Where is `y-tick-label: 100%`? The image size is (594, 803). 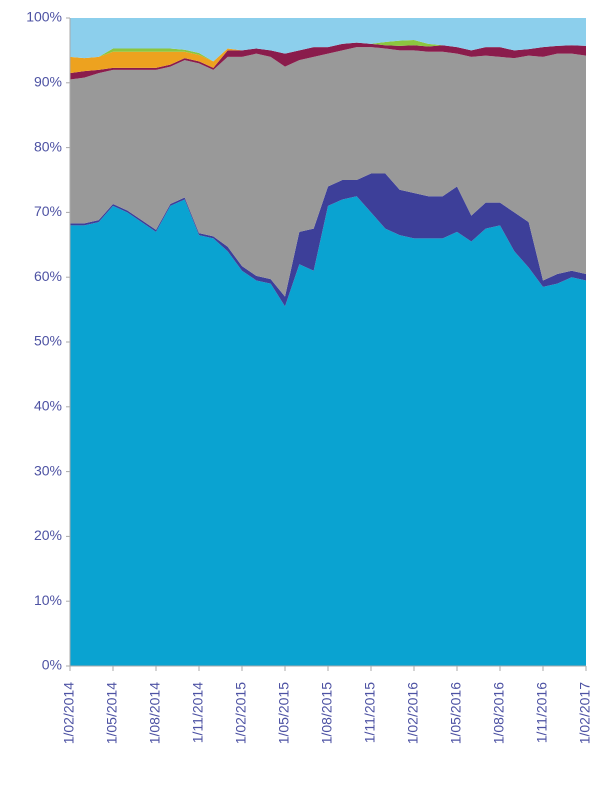 y-tick-label: 100% is located at coordinates (44, 17).